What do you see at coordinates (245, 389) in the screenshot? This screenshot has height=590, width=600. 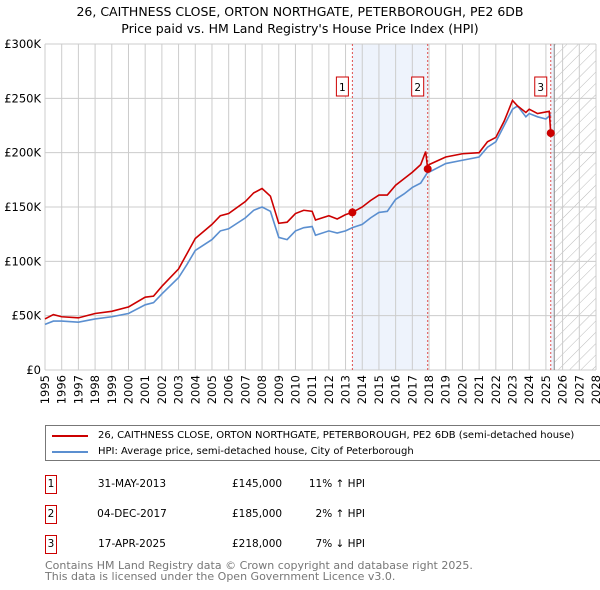 I see `x-tick-label: 2007` at bounding box center [245, 389].